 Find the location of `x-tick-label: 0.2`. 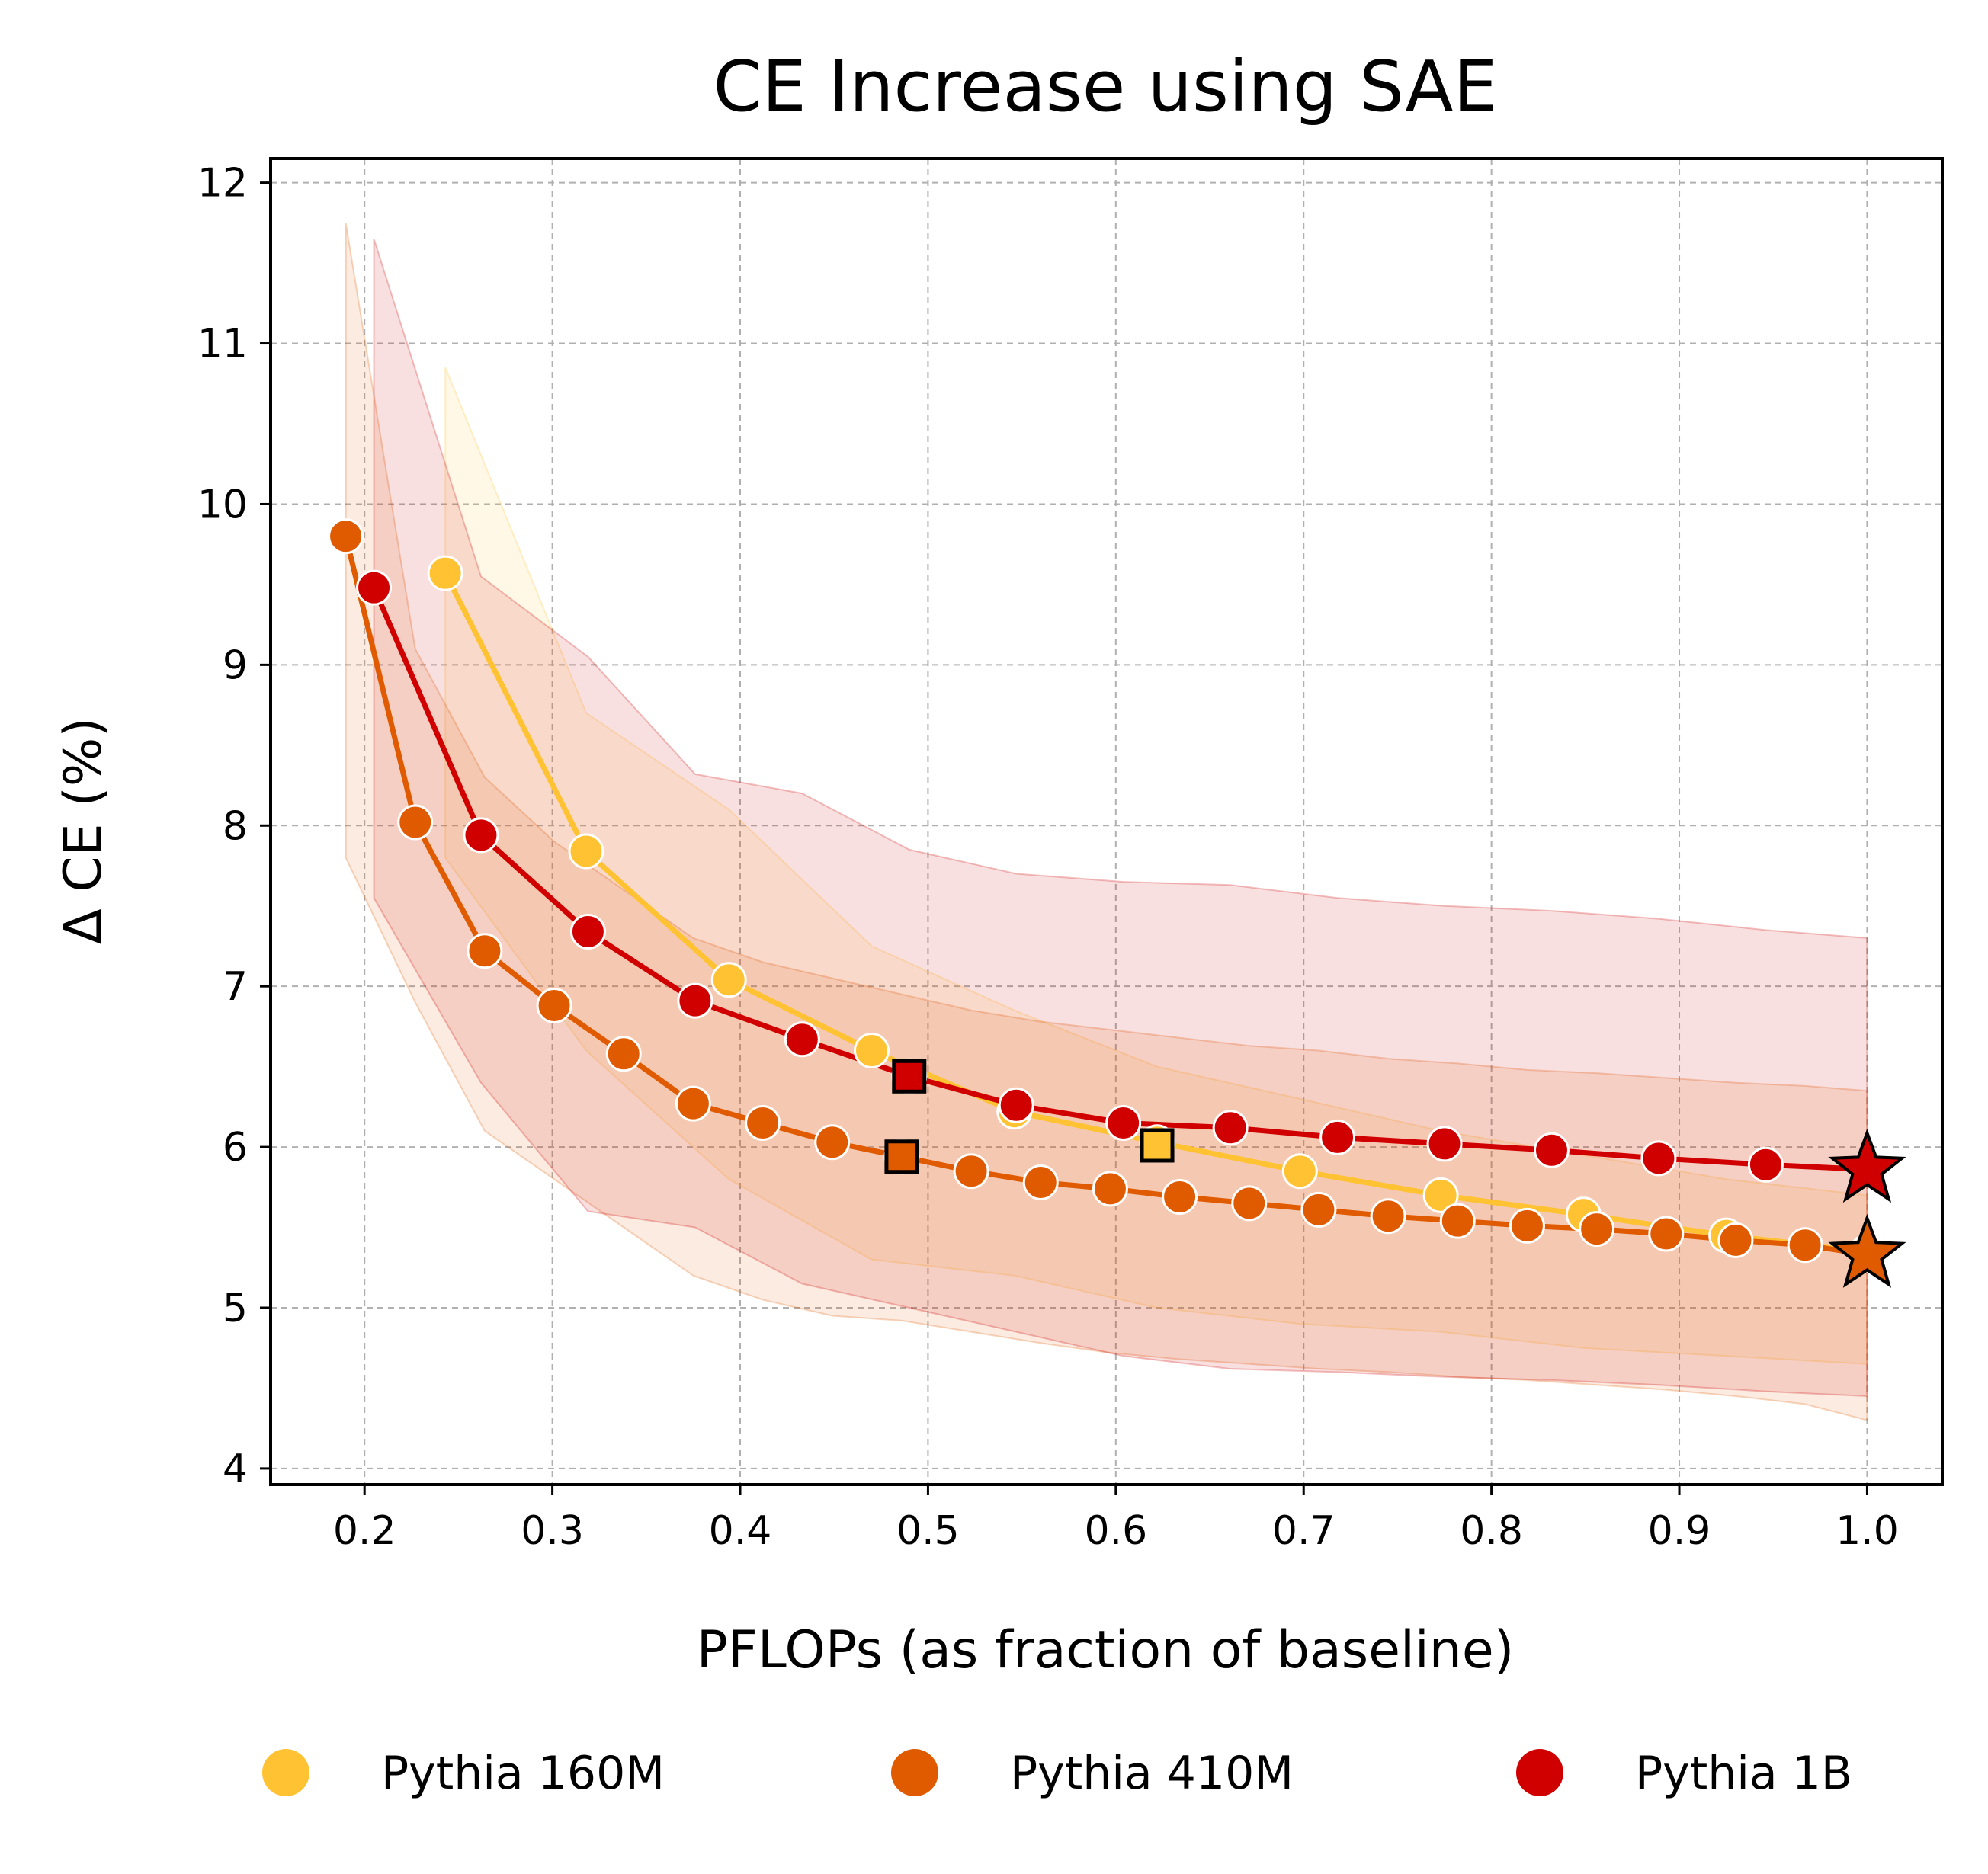

x-tick-label: 0.2 is located at coordinates (364, 1531).